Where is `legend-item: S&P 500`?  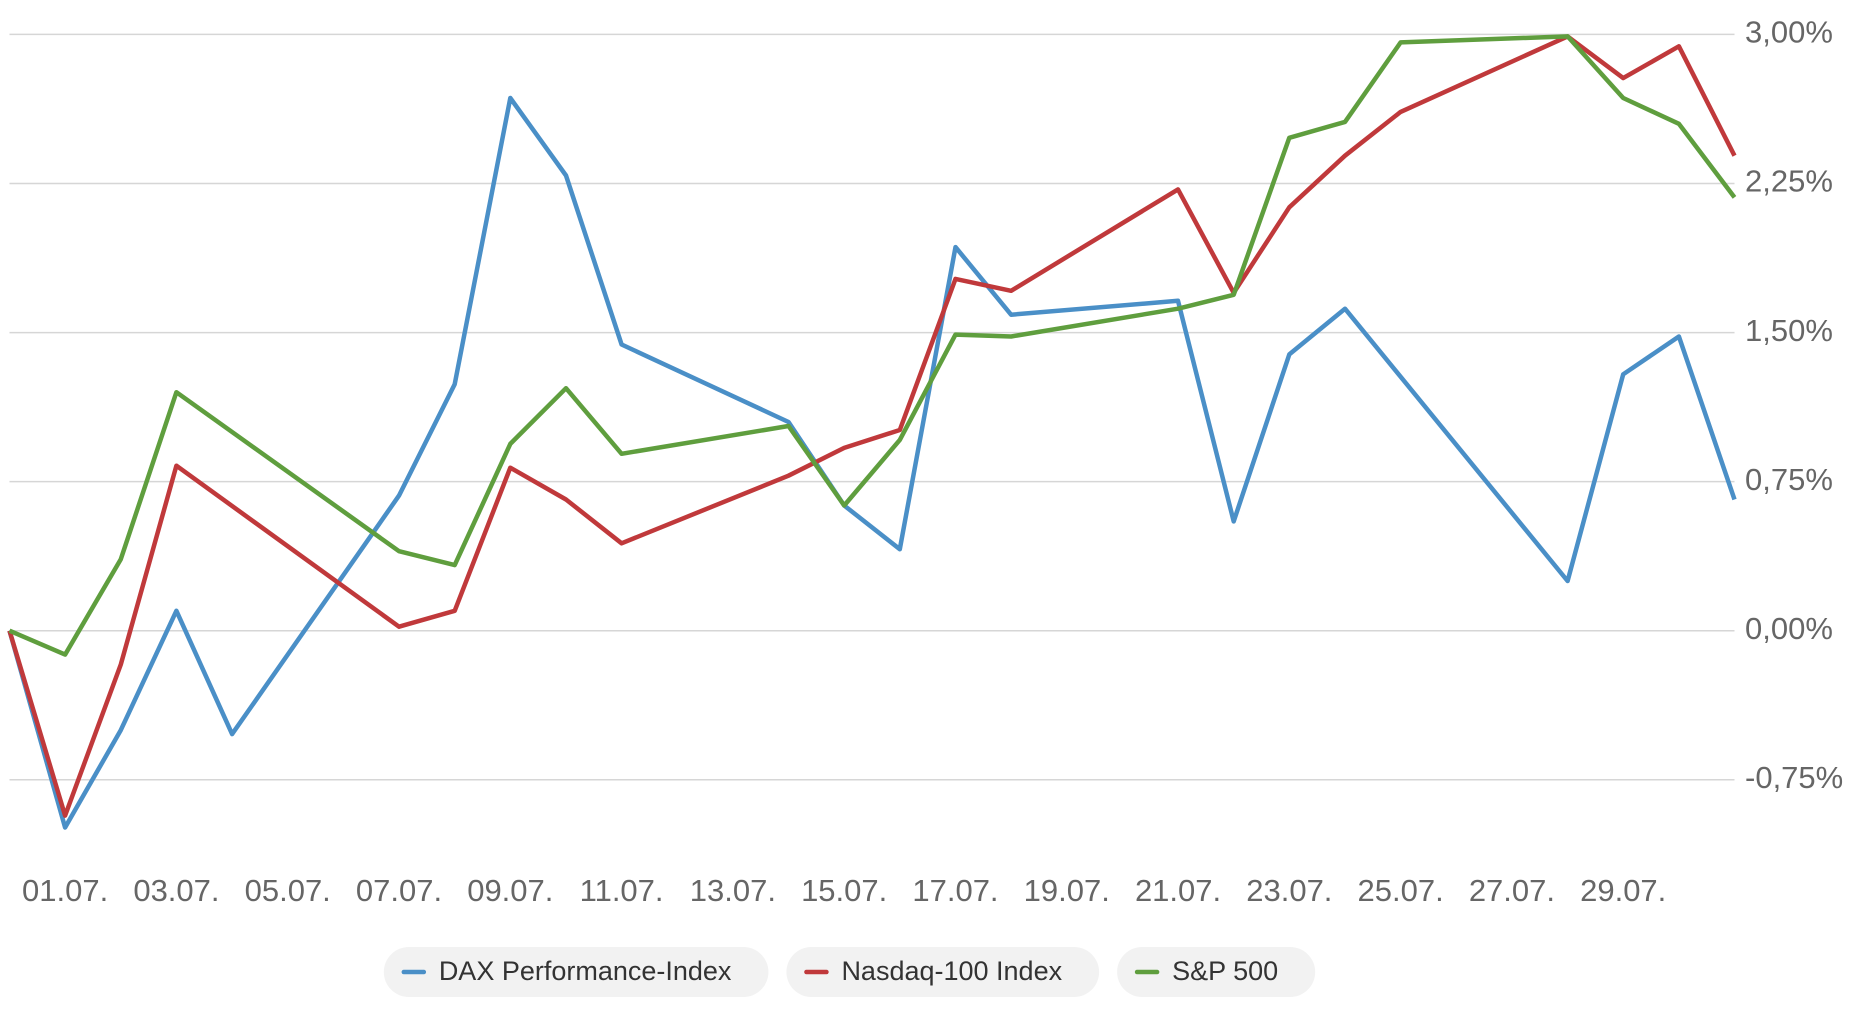 legend-item: S&P 500 is located at coordinates (1216, 972).